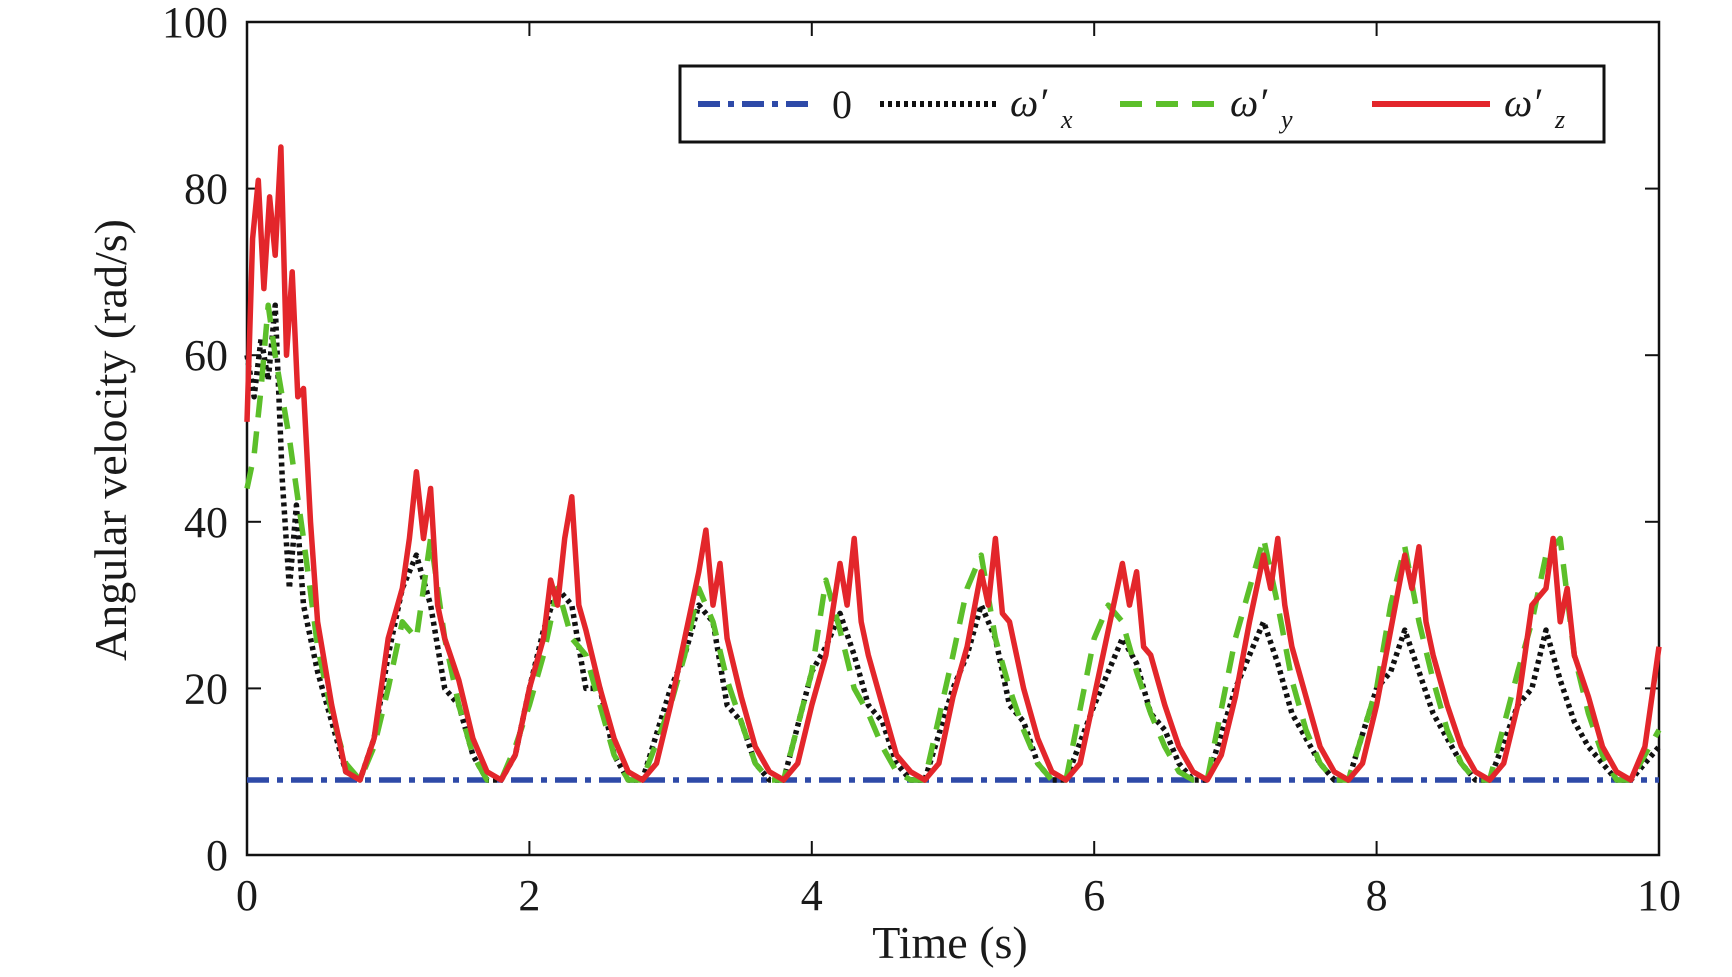  I want to click on y-axis-title: Angular velocity (rad/s), so click(110, 440).